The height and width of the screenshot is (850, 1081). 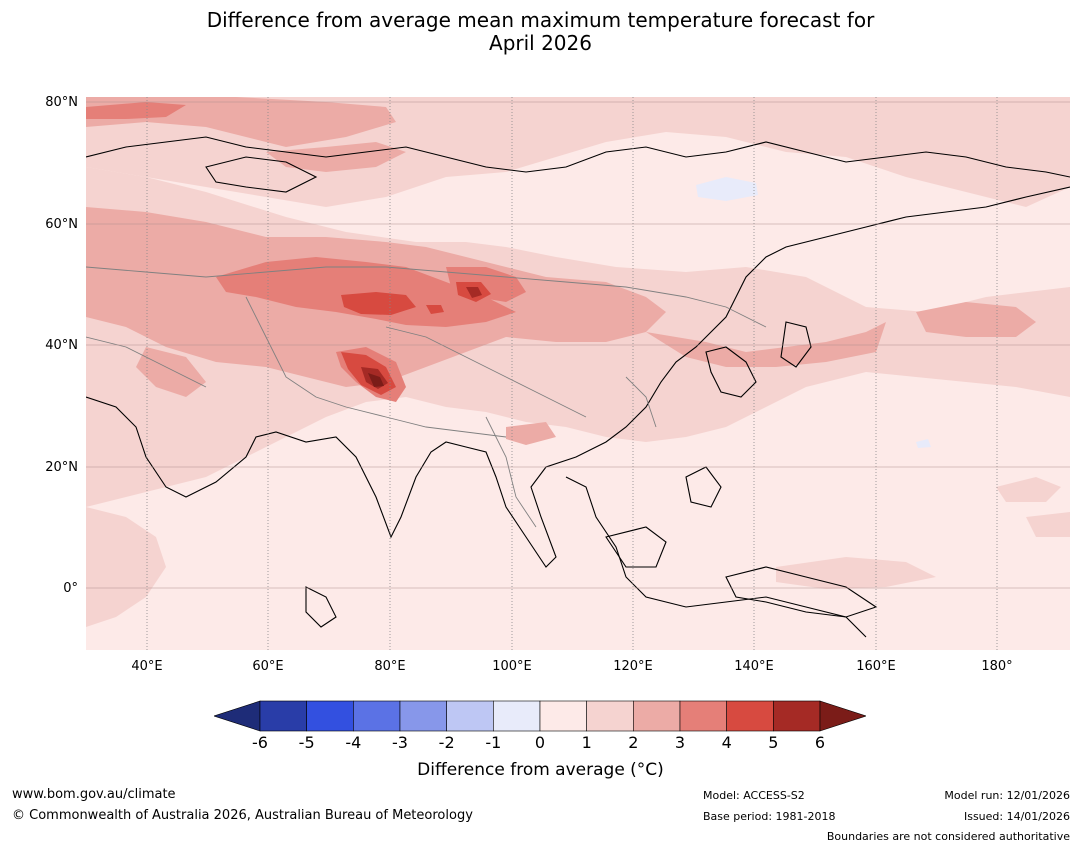 What do you see at coordinates (147, 666) in the screenshot?
I see `lon-label-40e: 40°E` at bounding box center [147, 666].